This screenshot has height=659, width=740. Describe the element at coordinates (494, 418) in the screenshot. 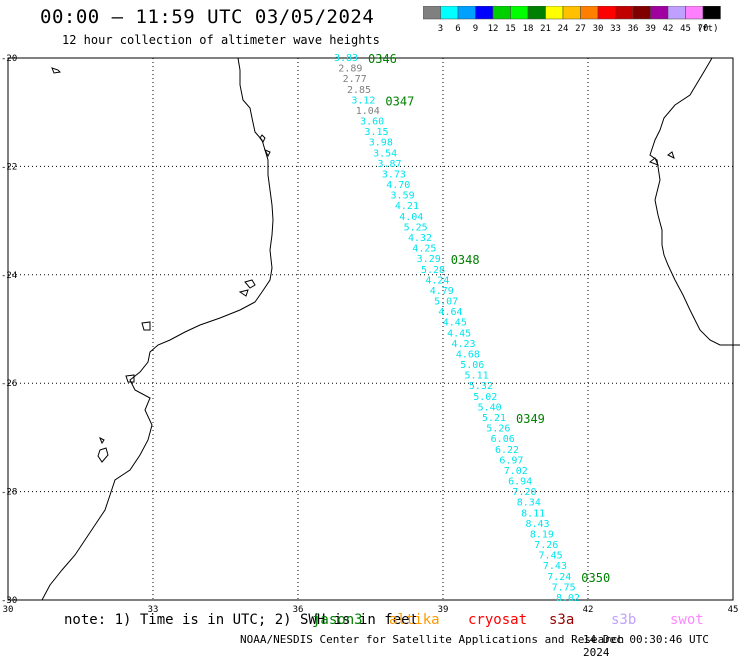

I see `swh-value: 5.21` at that location.